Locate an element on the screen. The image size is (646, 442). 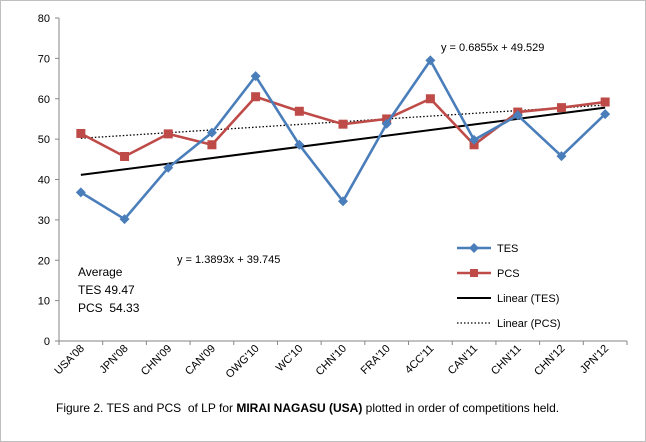
average-note-title: Average is located at coordinates (100, 272).